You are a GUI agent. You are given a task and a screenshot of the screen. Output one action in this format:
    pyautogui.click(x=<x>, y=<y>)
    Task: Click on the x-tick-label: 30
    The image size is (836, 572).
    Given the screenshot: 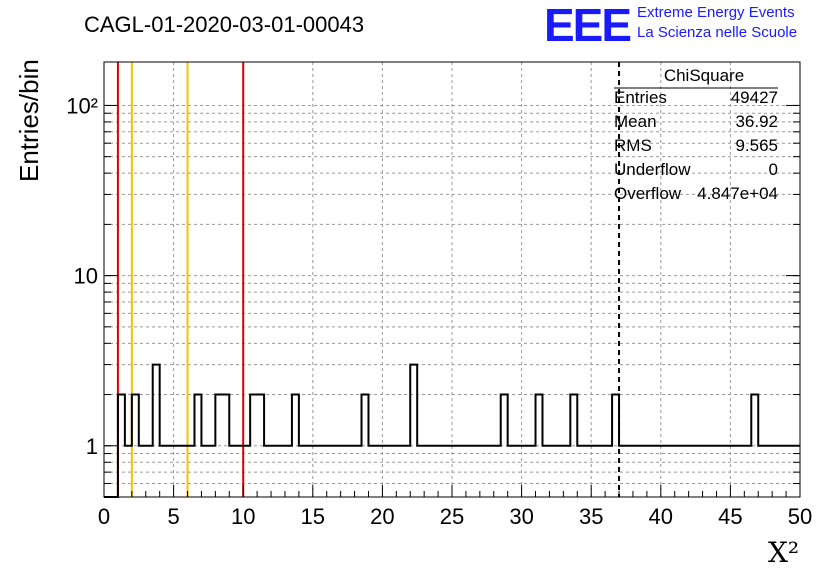 What is the action you would take?
    pyautogui.click(x=521, y=516)
    